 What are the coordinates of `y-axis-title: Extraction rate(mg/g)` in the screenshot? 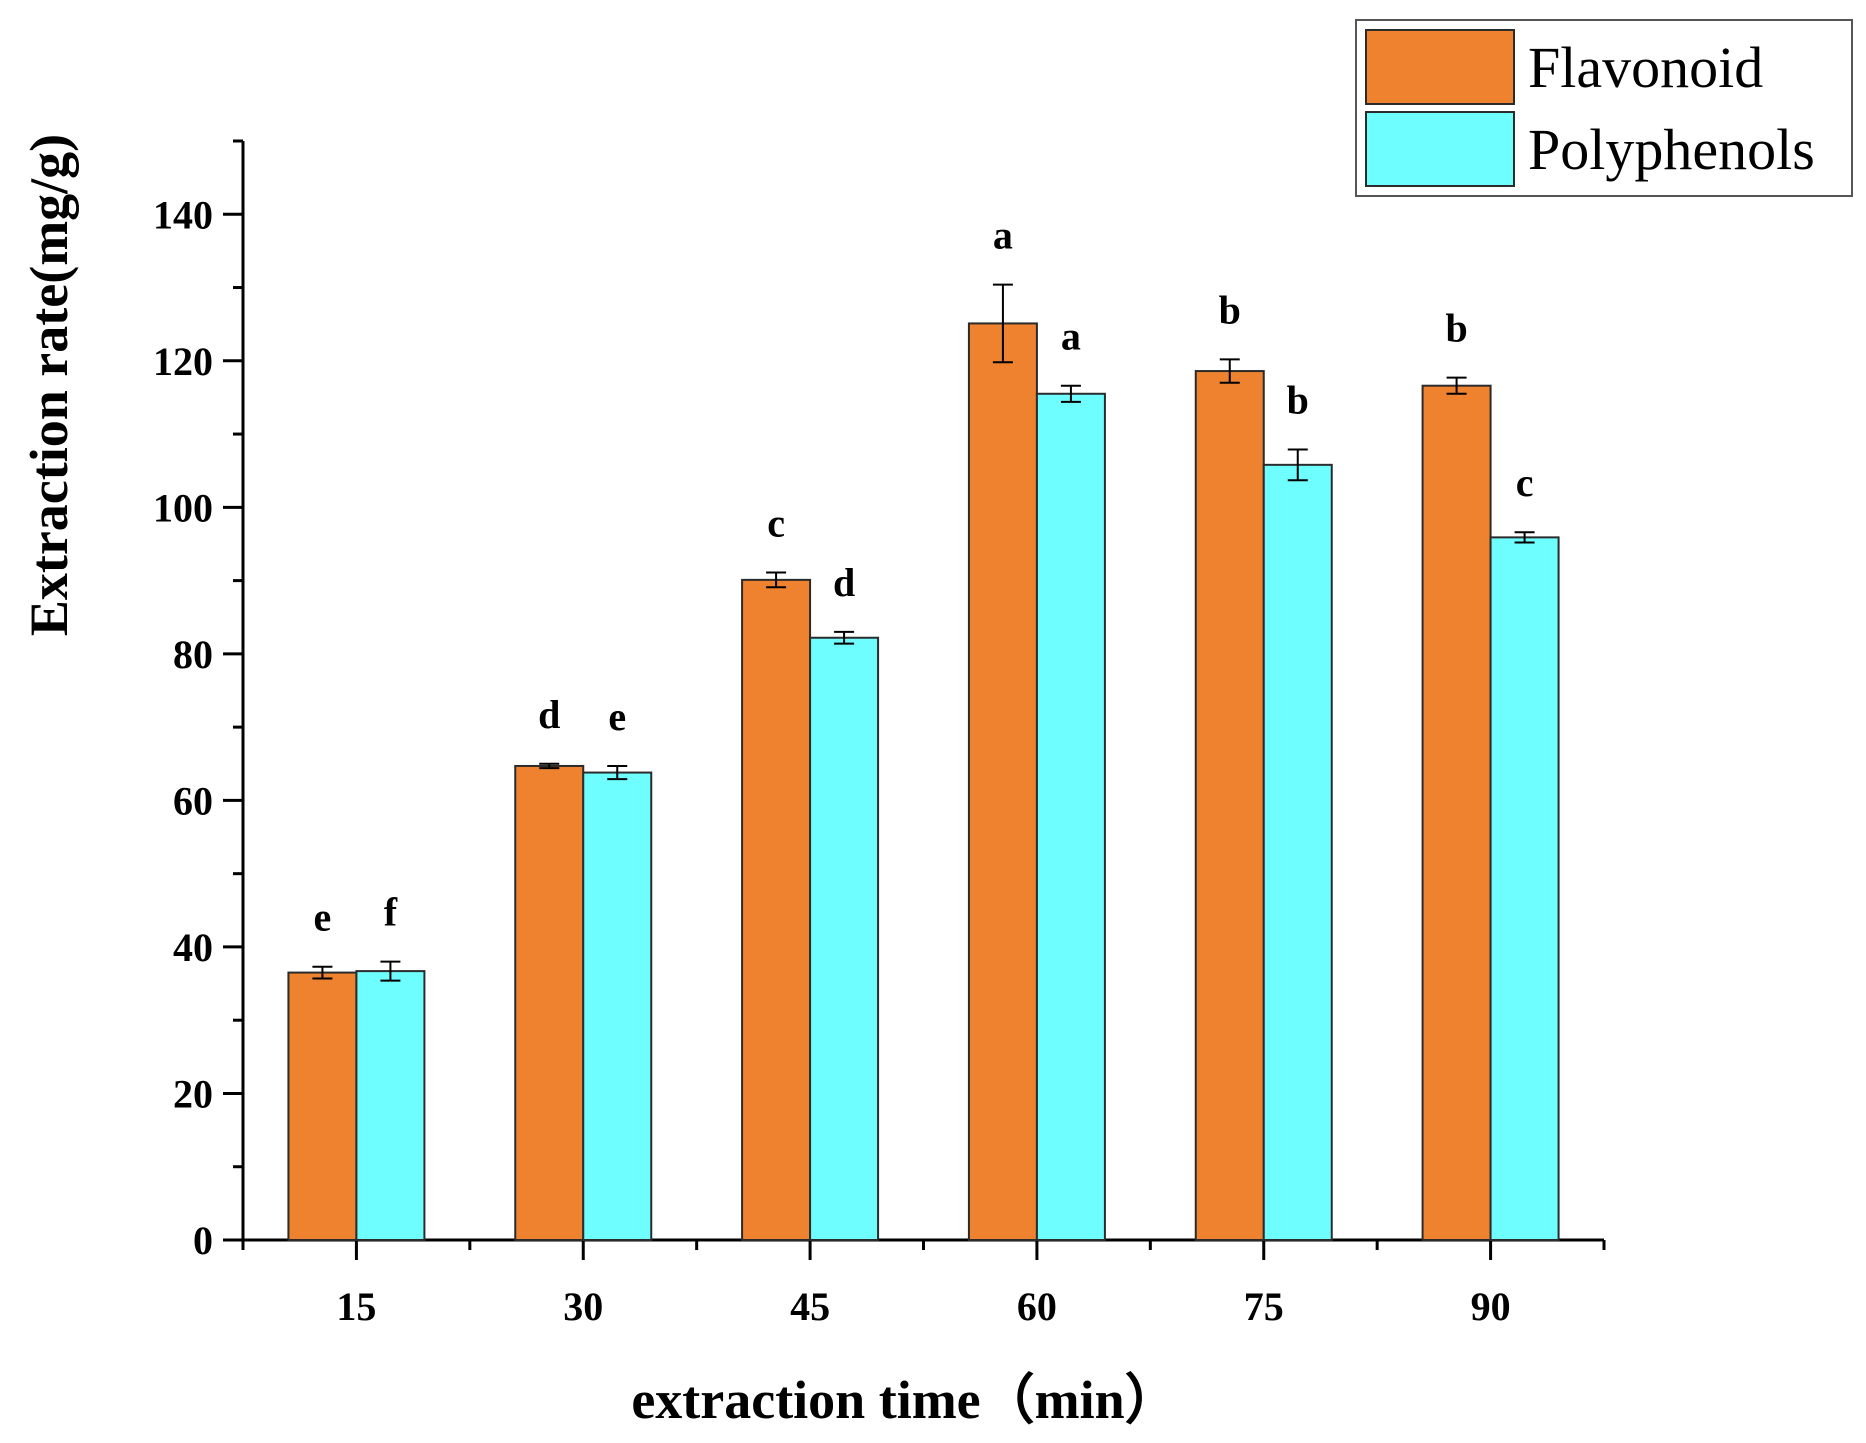 It's located at (49, 385).